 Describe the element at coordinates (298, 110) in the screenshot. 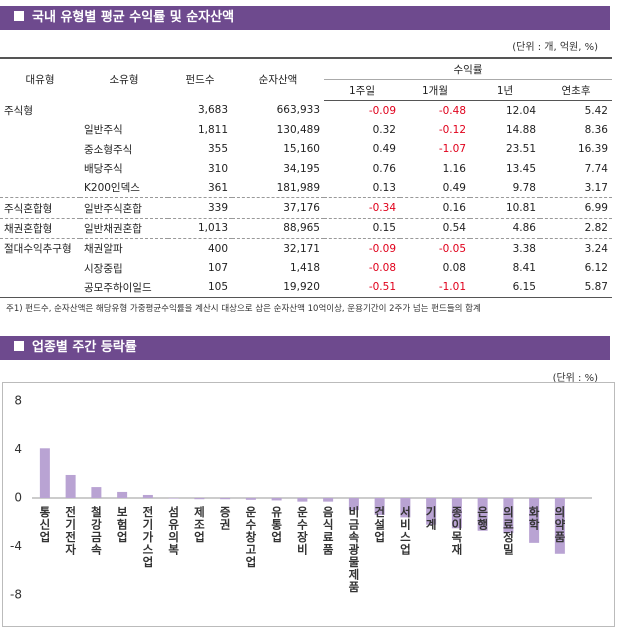

I see `table-cell: 663,933` at that location.